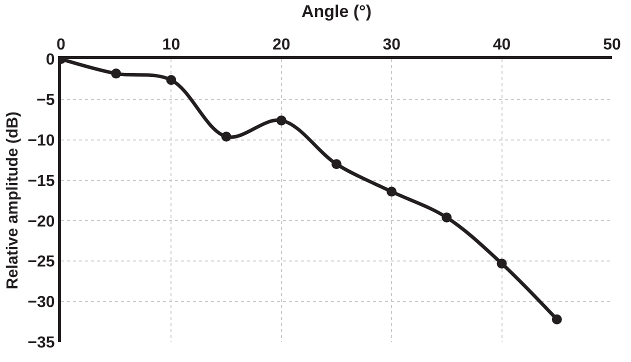 The width and height of the screenshot is (631, 362). I want to click on x-tick-label: 10, so click(171, 45).